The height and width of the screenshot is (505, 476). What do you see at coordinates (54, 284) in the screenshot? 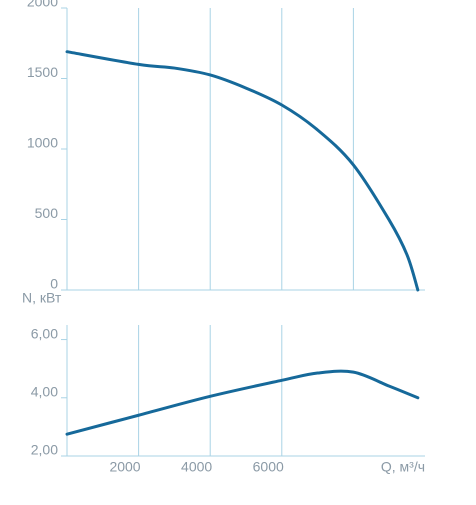
I see `y-tick-label: 0` at bounding box center [54, 284].